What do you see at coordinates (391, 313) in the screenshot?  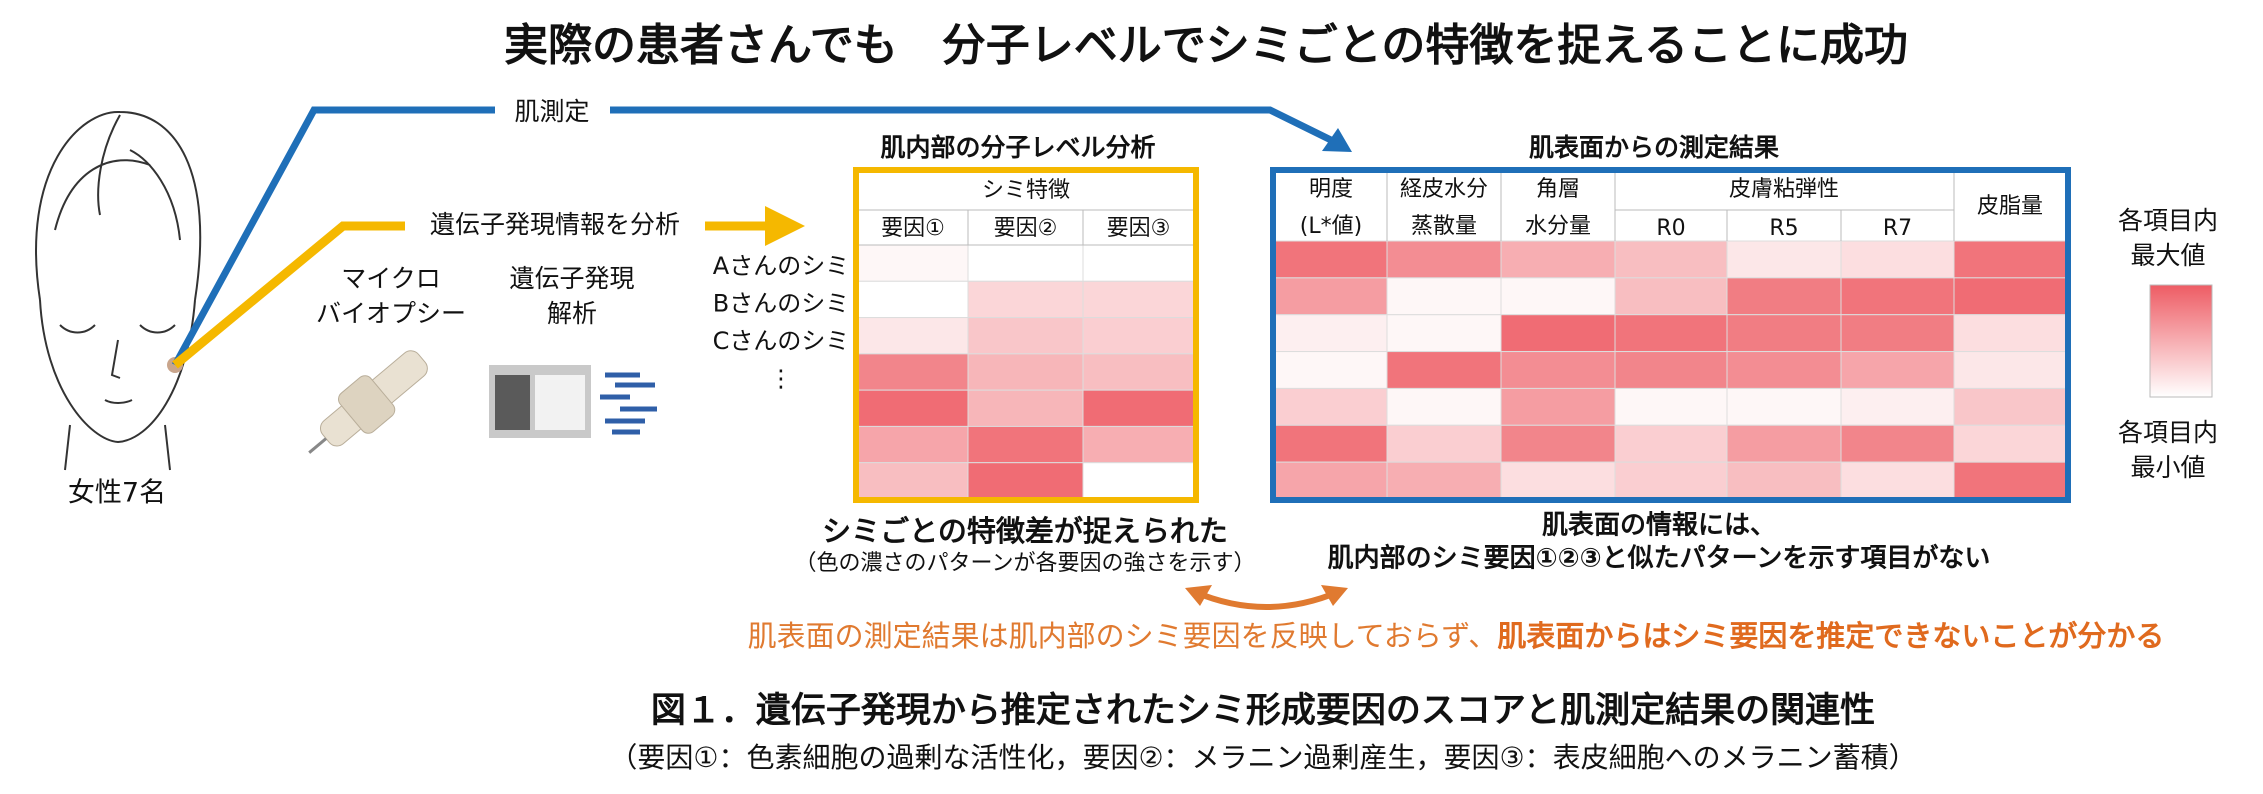 I see `step-label: バイオプシー` at bounding box center [391, 313].